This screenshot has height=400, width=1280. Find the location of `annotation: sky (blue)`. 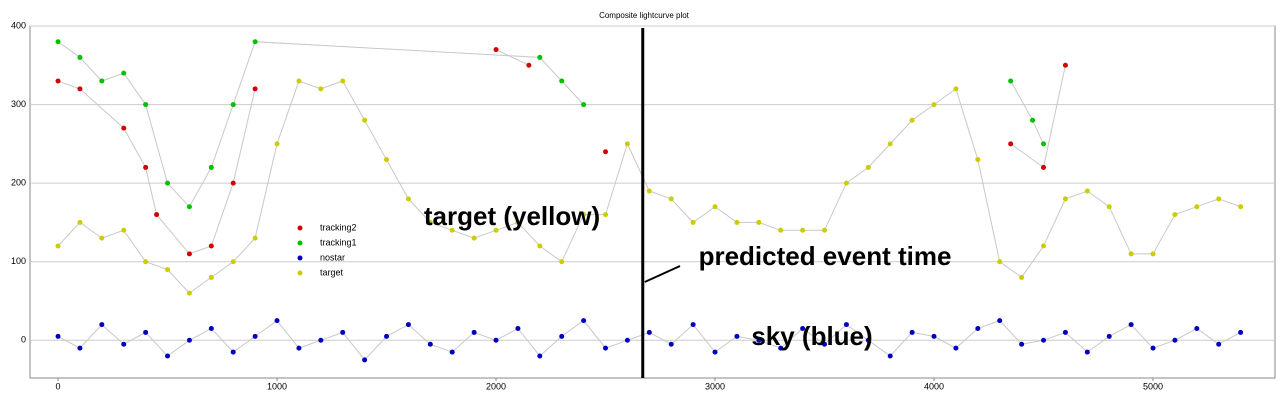

annotation: sky (blue) is located at coordinates (811, 336).